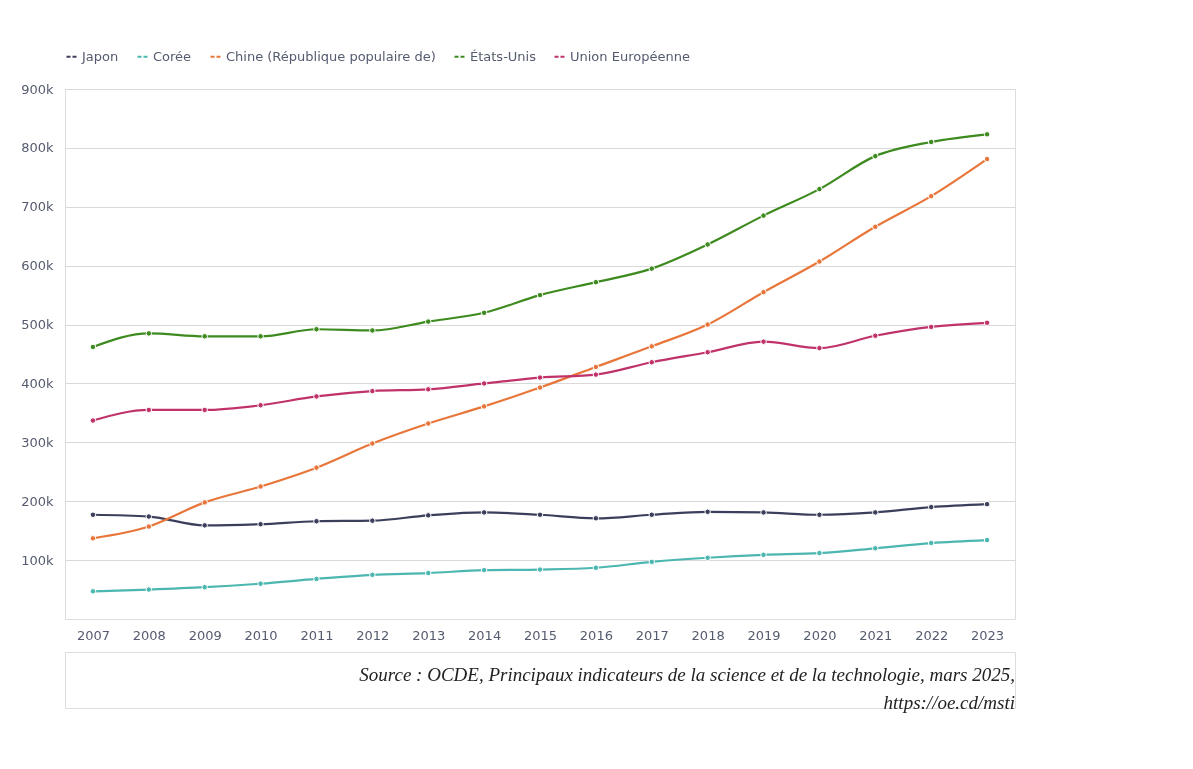 The image size is (1193, 769). What do you see at coordinates (261, 635) in the screenshot?
I see `x-tick-label: 2010` at bounding box center [261, 635].